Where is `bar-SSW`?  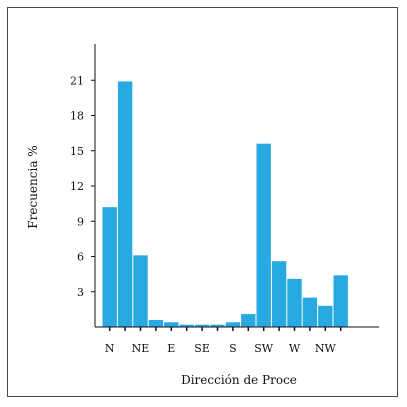
bar-SSW is located at coordinates (248, 320).